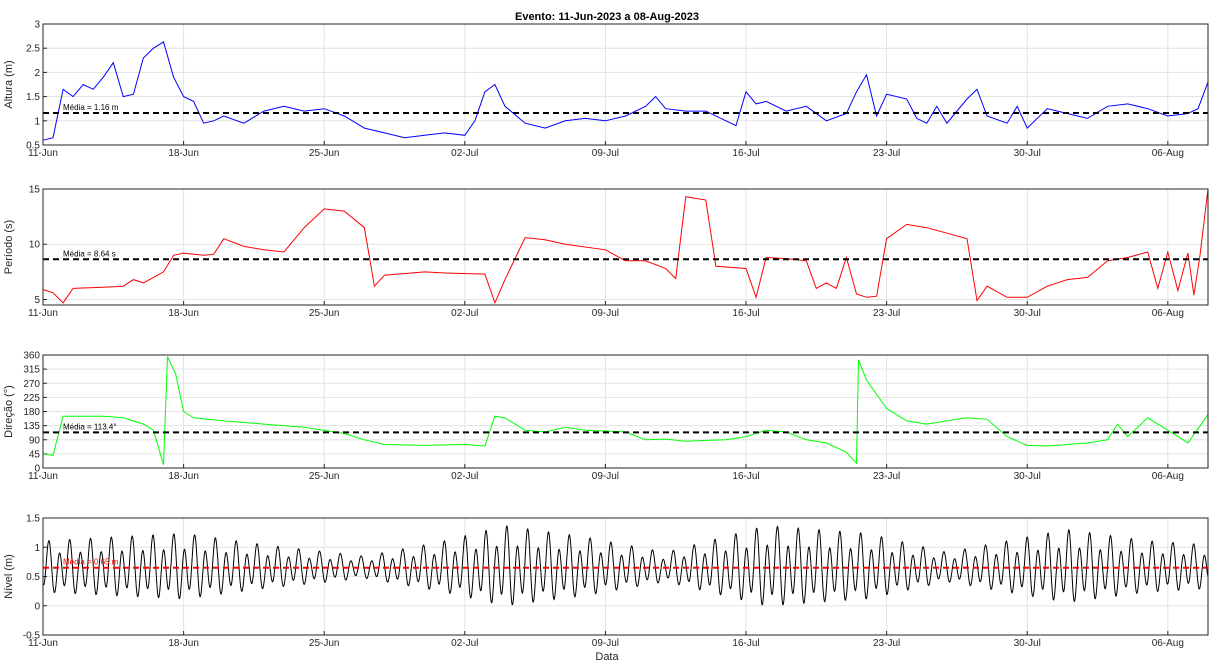 The image size is (1212, 664). Describe the element at coordinates (35, 245) in the screenshot. I see `y-tick-label: 10` at that location.